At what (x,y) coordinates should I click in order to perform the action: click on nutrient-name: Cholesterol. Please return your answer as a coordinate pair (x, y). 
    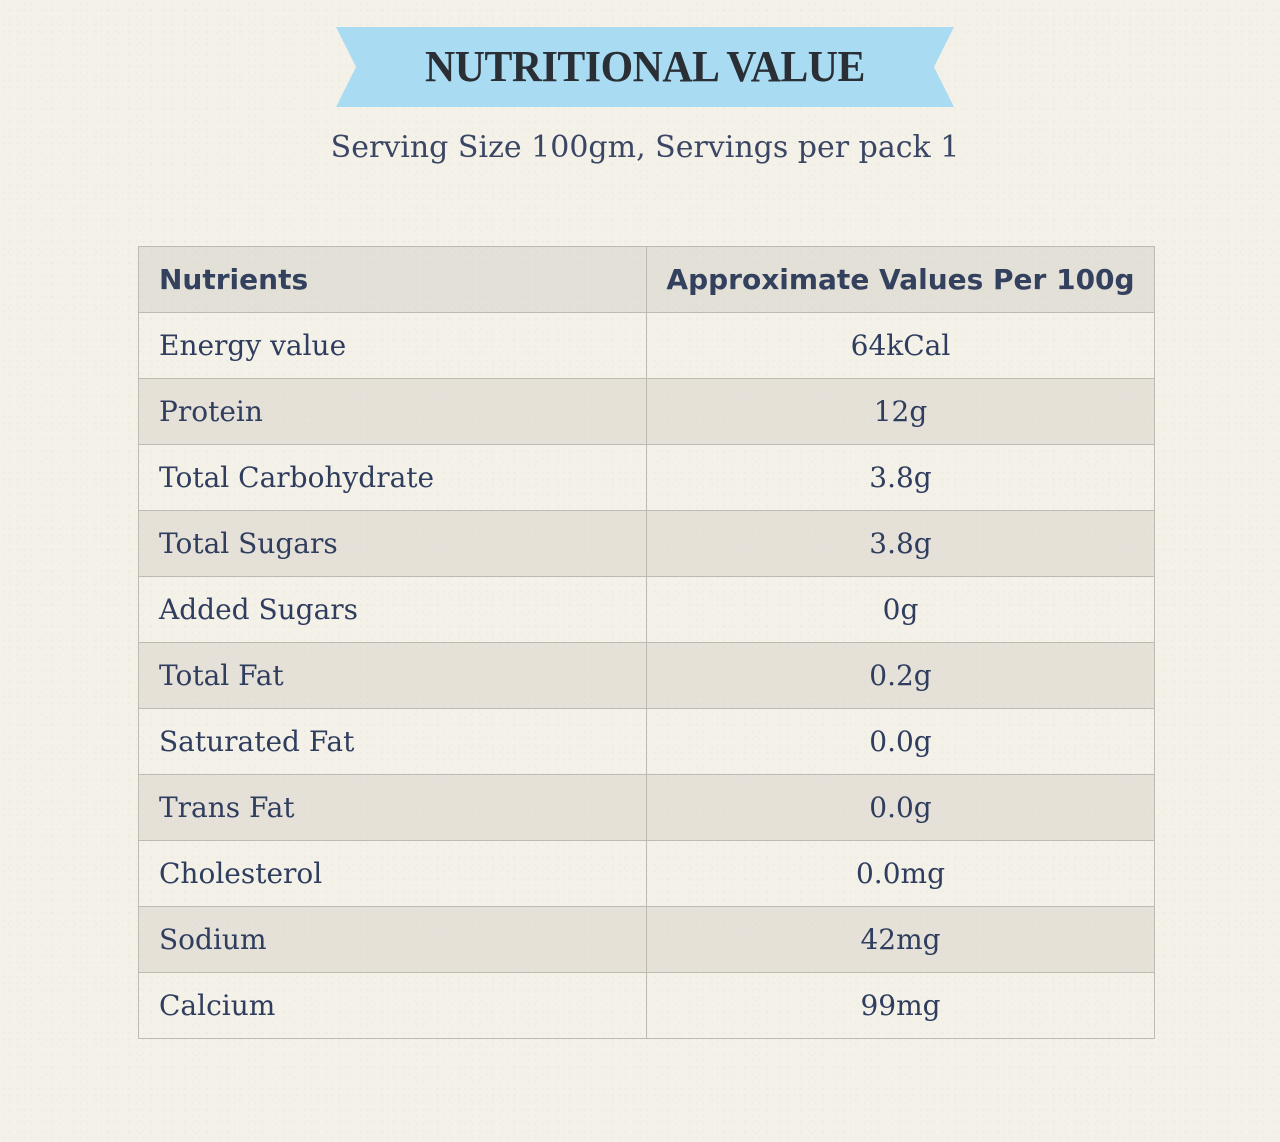
    Looking at the image, I should click on (392, 873).